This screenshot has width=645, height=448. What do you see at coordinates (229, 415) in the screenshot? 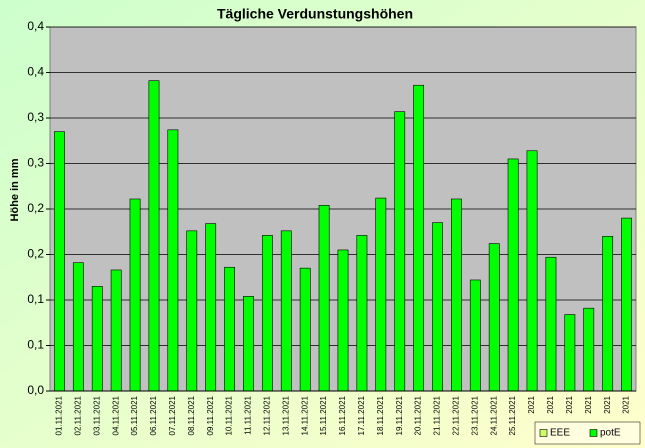
I see `x-tick-label: 10.11.2021` at bounding box center [229, 415].